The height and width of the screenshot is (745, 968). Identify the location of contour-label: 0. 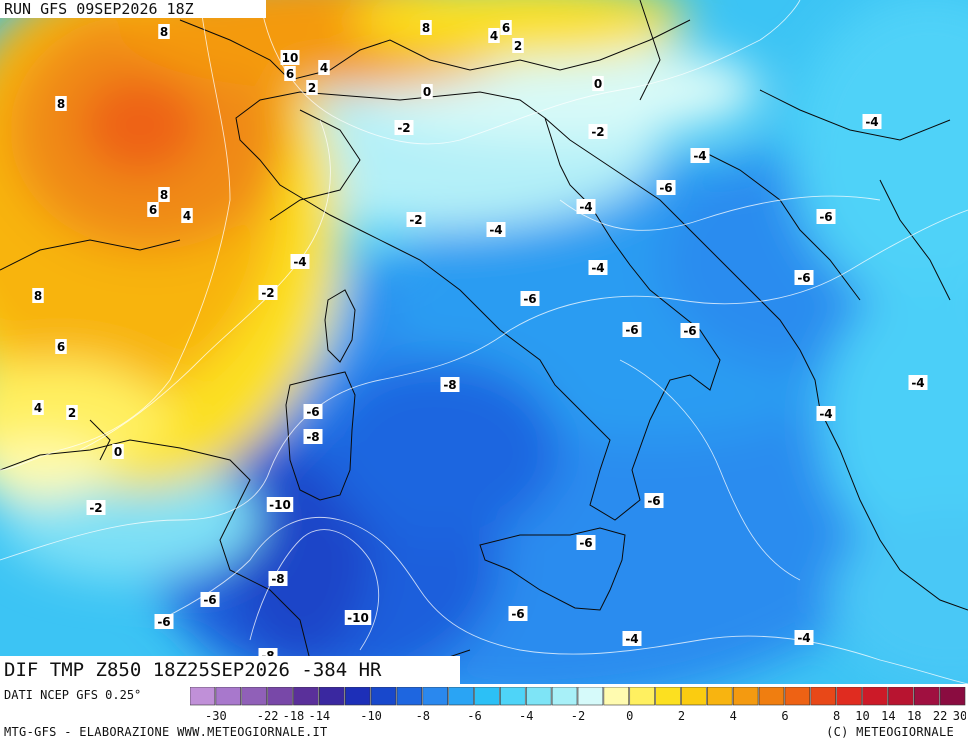
(427, 91).